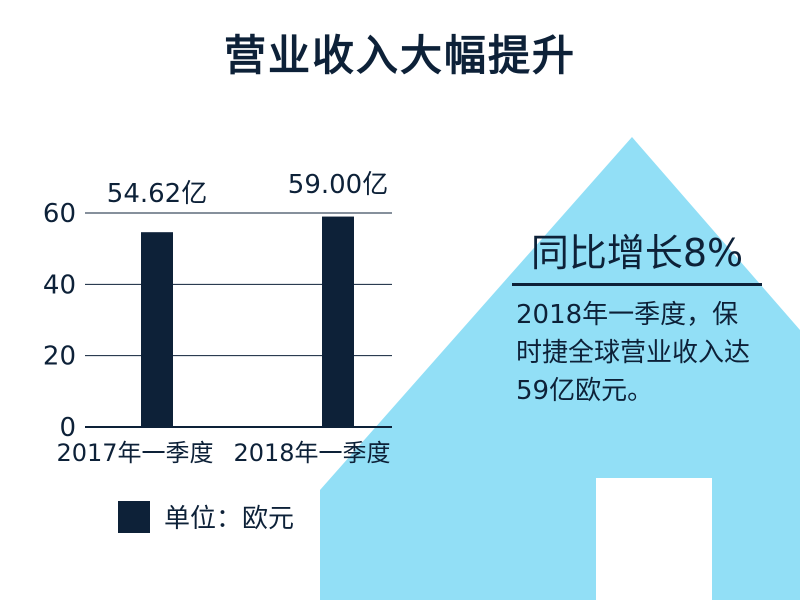 This screenshot has height=600, width=800. What do you see at coordinates (229, 519) in the screenshot?
I see `legend-label: 单位：欧元` at bounding box center [229, 519].